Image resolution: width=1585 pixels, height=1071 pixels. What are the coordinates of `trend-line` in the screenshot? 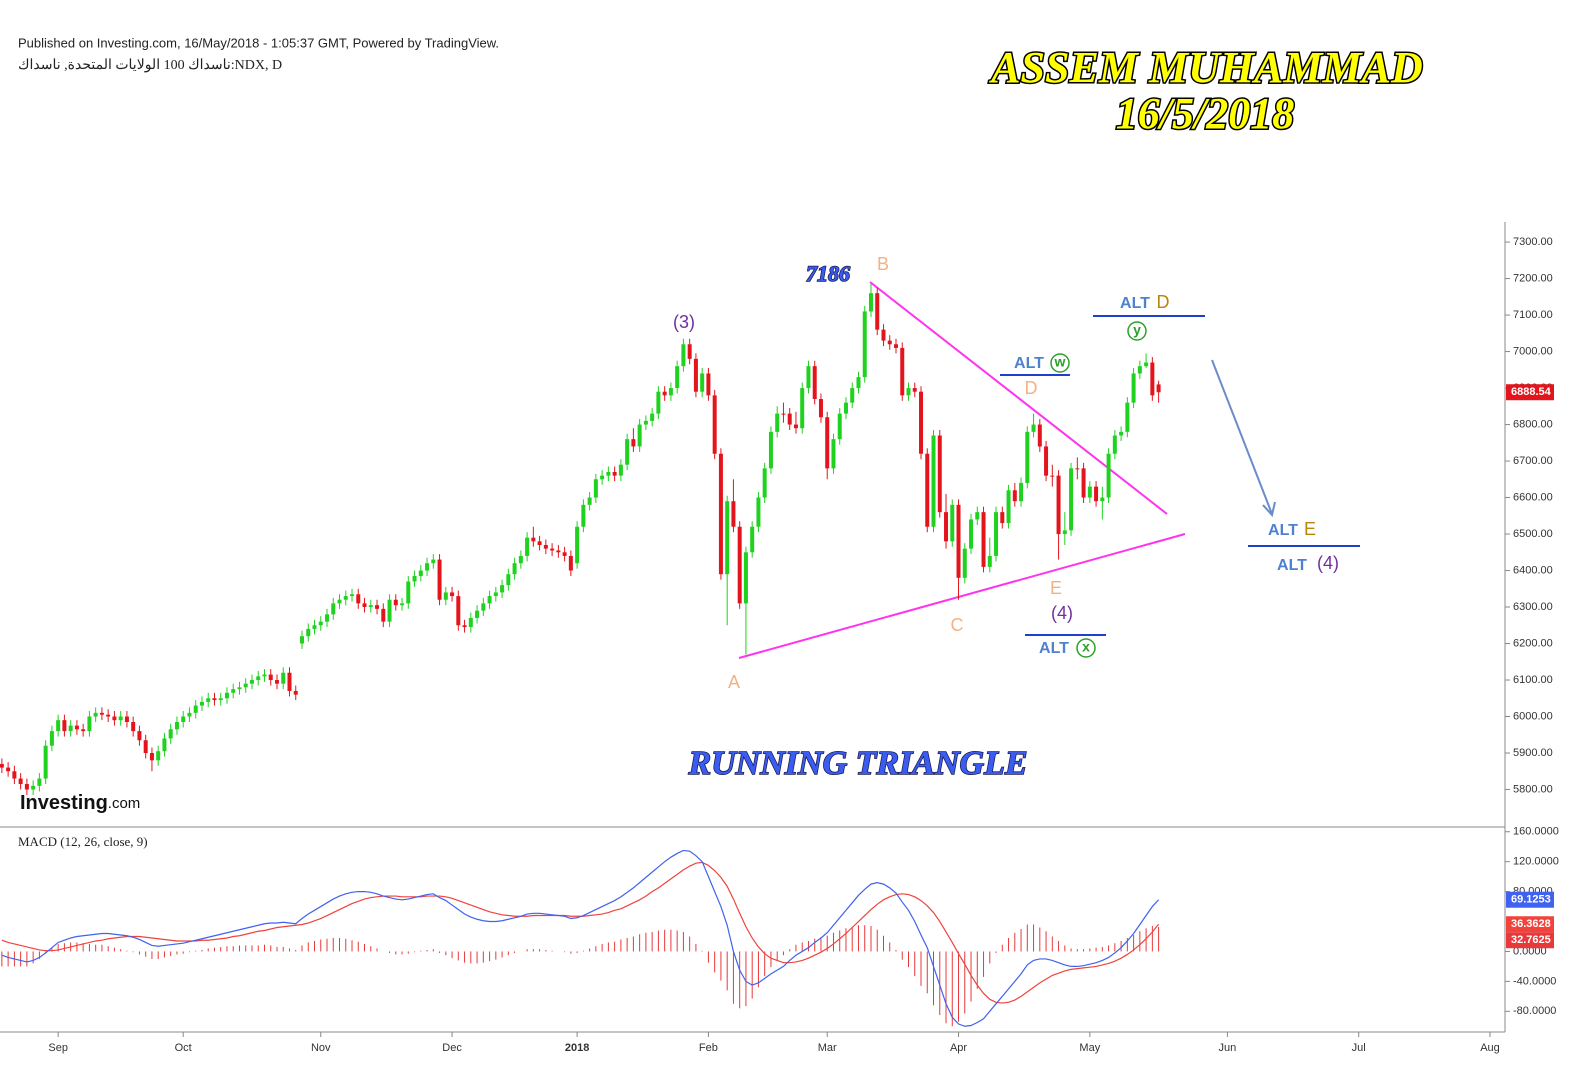 It's located at (1018, 398).